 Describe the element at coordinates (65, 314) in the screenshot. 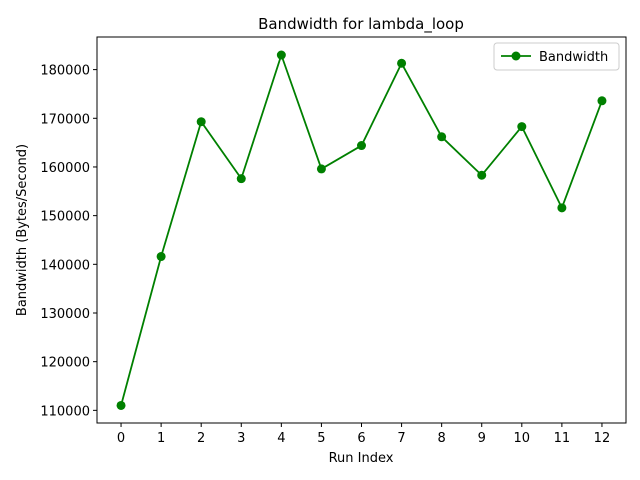

I see `y-tick-label: 130000` at that location.